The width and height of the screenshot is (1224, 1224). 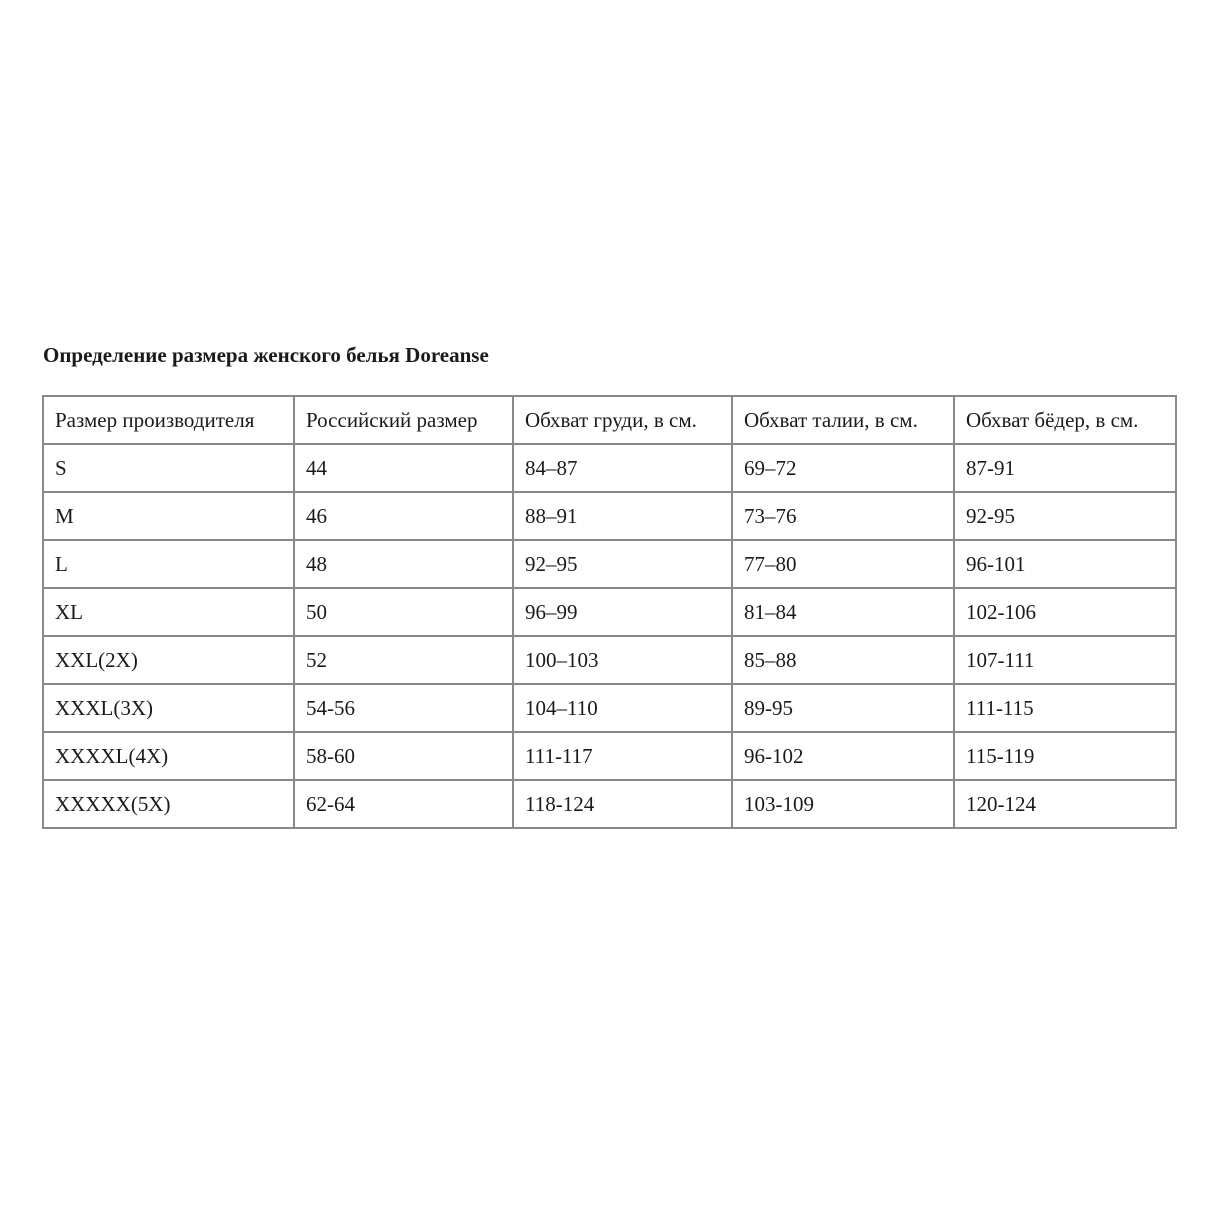 I want to click on table-row: XL 50 96–99 81–84 102-106, so click(x=609, y=612).